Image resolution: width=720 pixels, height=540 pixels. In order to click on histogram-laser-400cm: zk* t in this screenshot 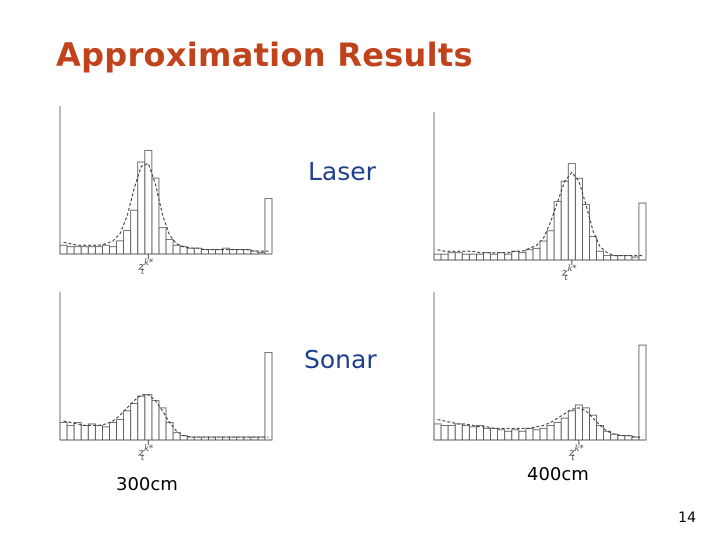, I will do `click(540, 195)`.